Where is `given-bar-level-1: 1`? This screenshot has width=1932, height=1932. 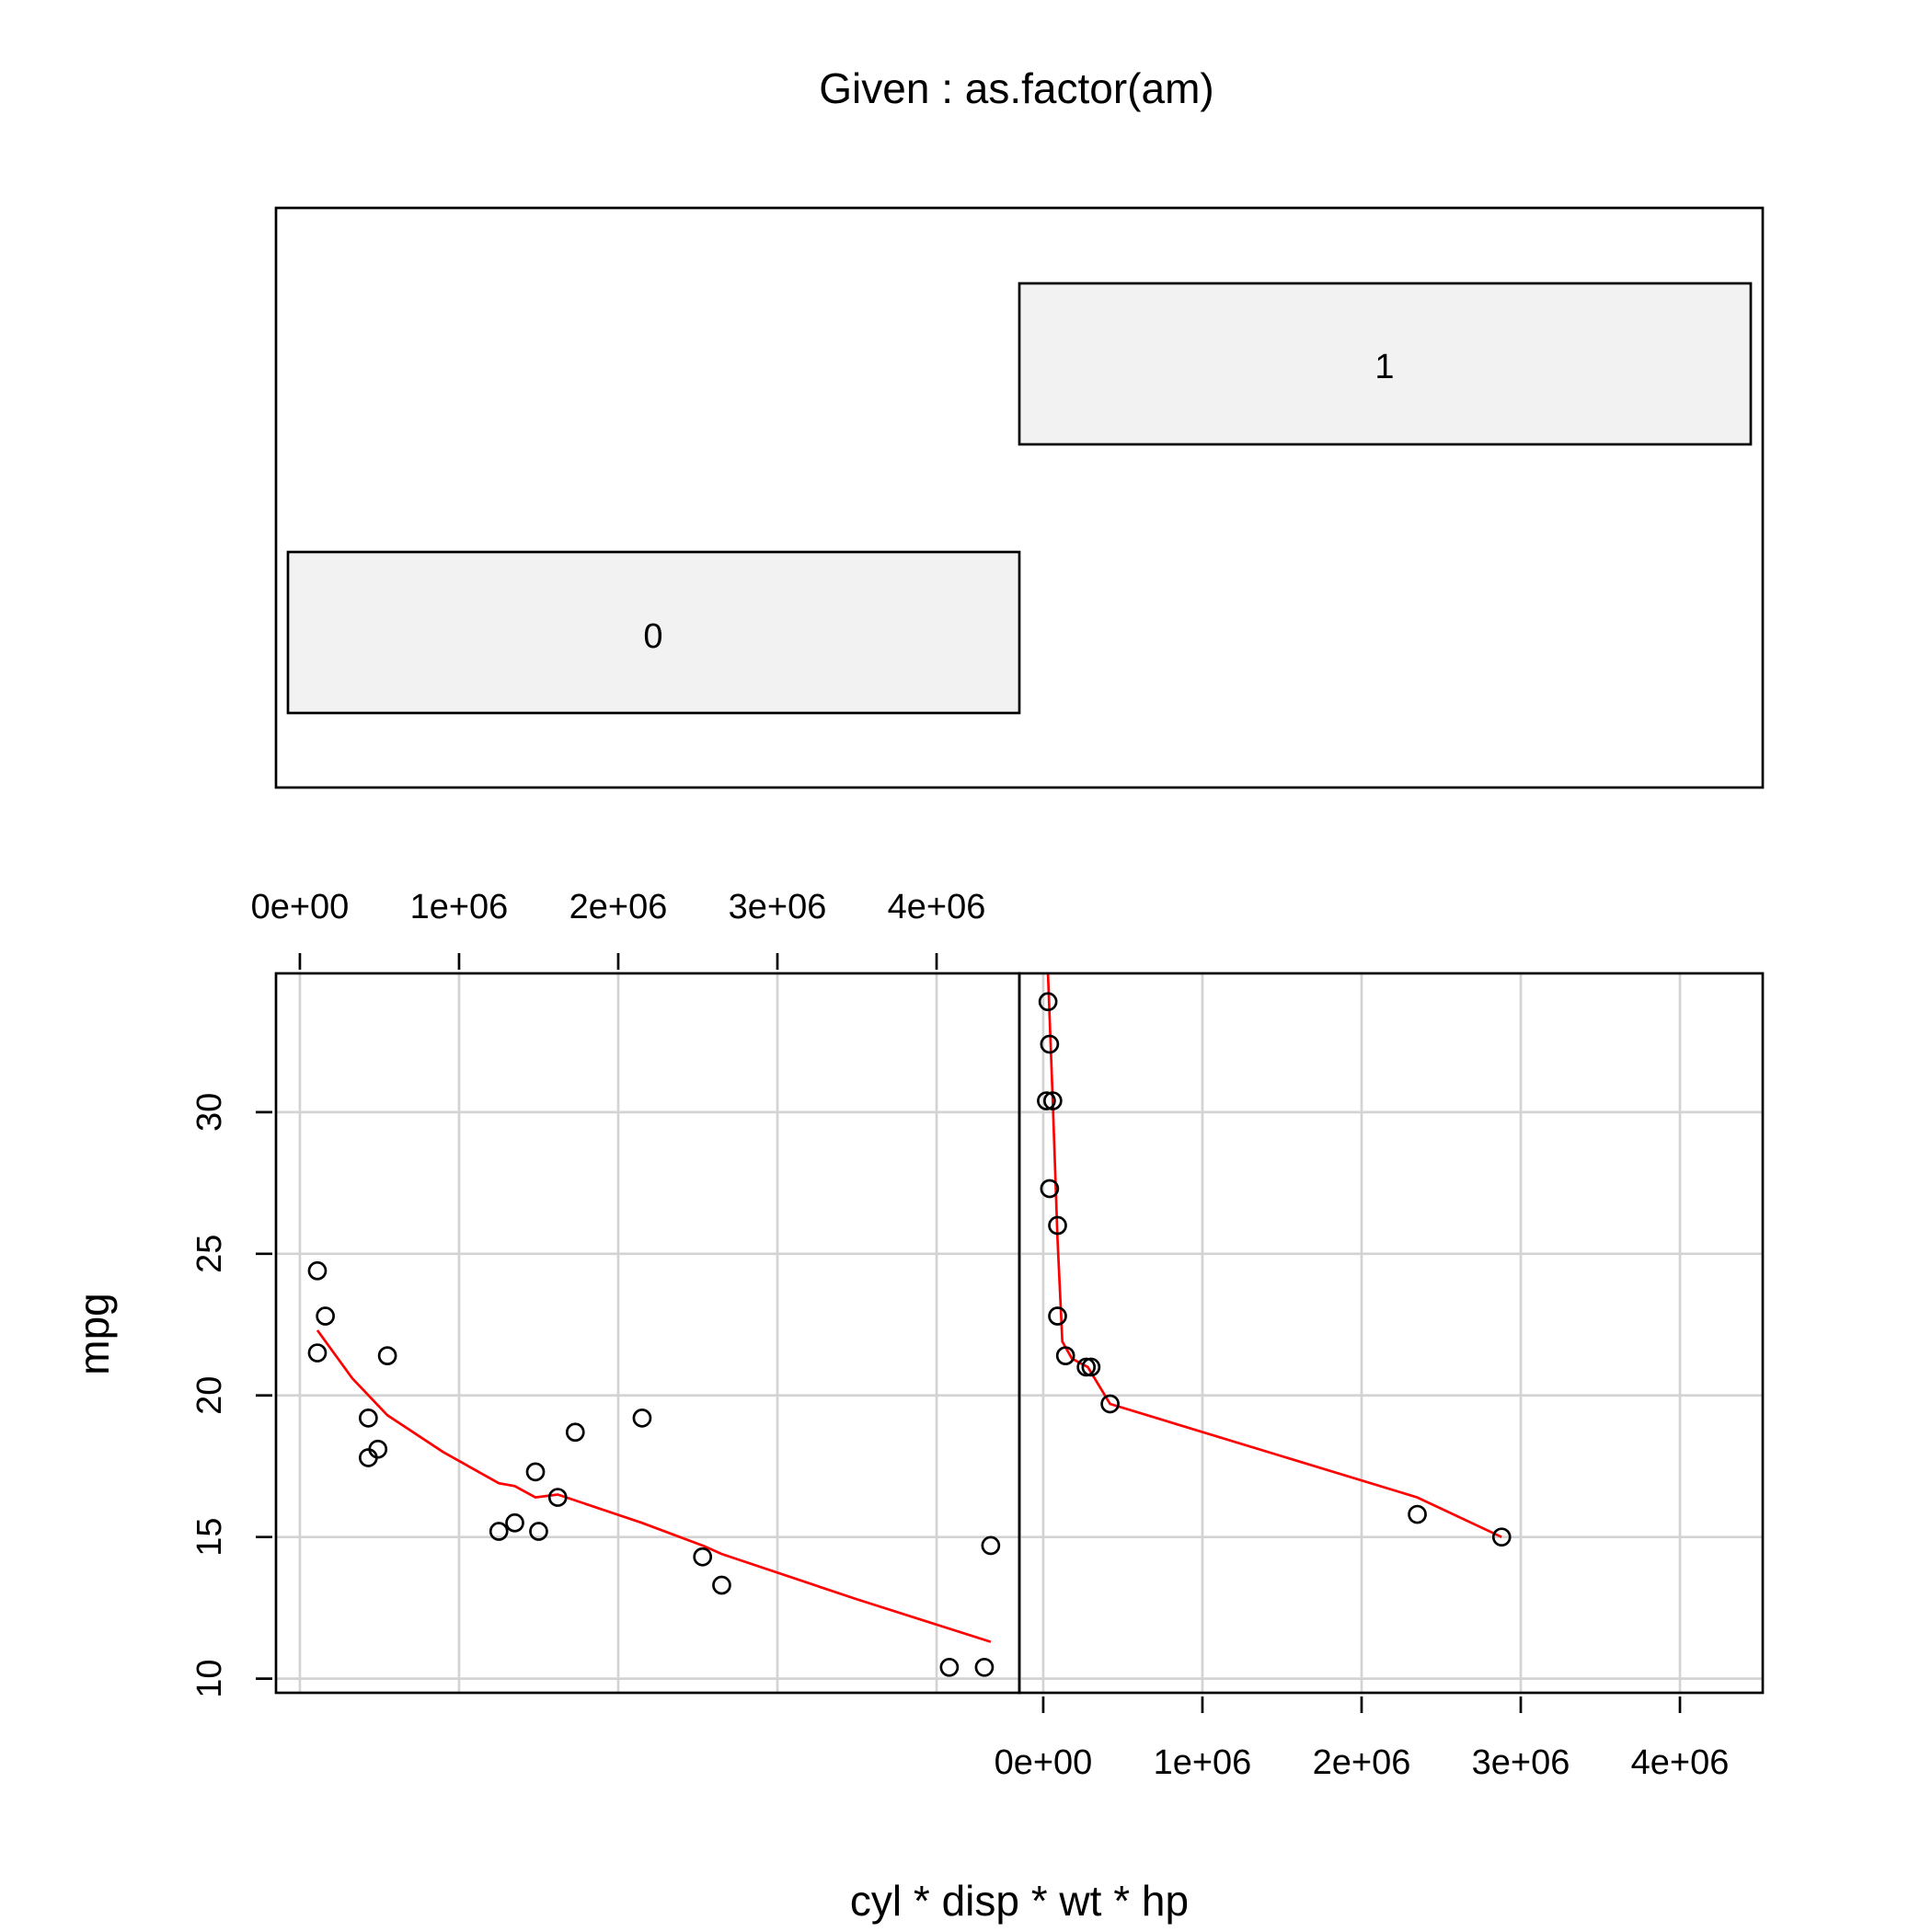
given-bar-level-1: 1 is located at coordinates (1385, 364).